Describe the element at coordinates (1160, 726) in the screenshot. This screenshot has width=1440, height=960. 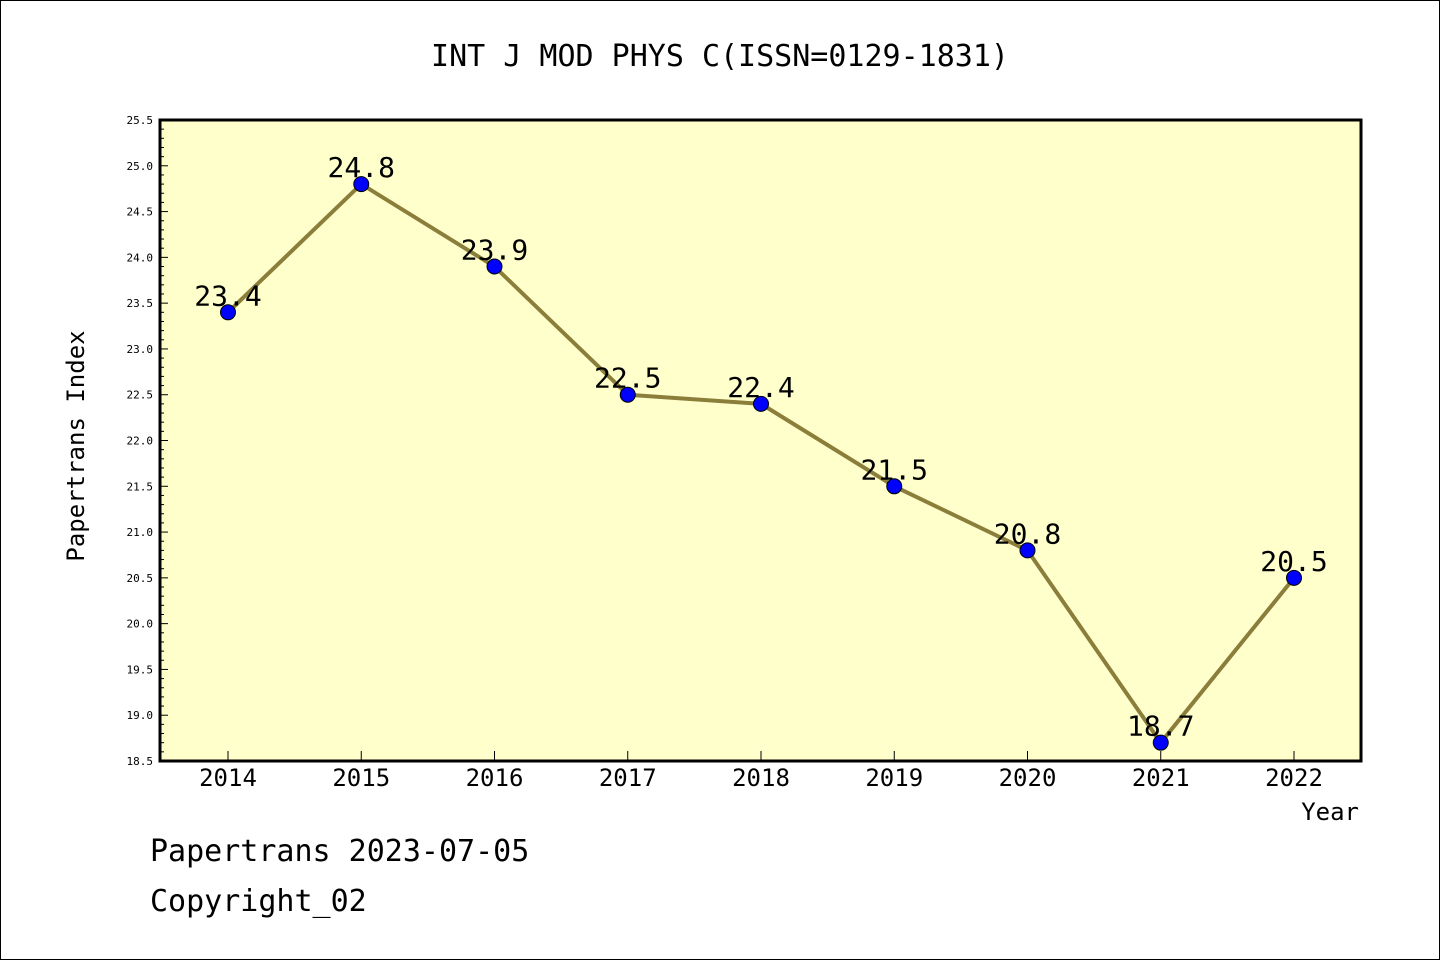
I see `data-label: 18.7` at that location.